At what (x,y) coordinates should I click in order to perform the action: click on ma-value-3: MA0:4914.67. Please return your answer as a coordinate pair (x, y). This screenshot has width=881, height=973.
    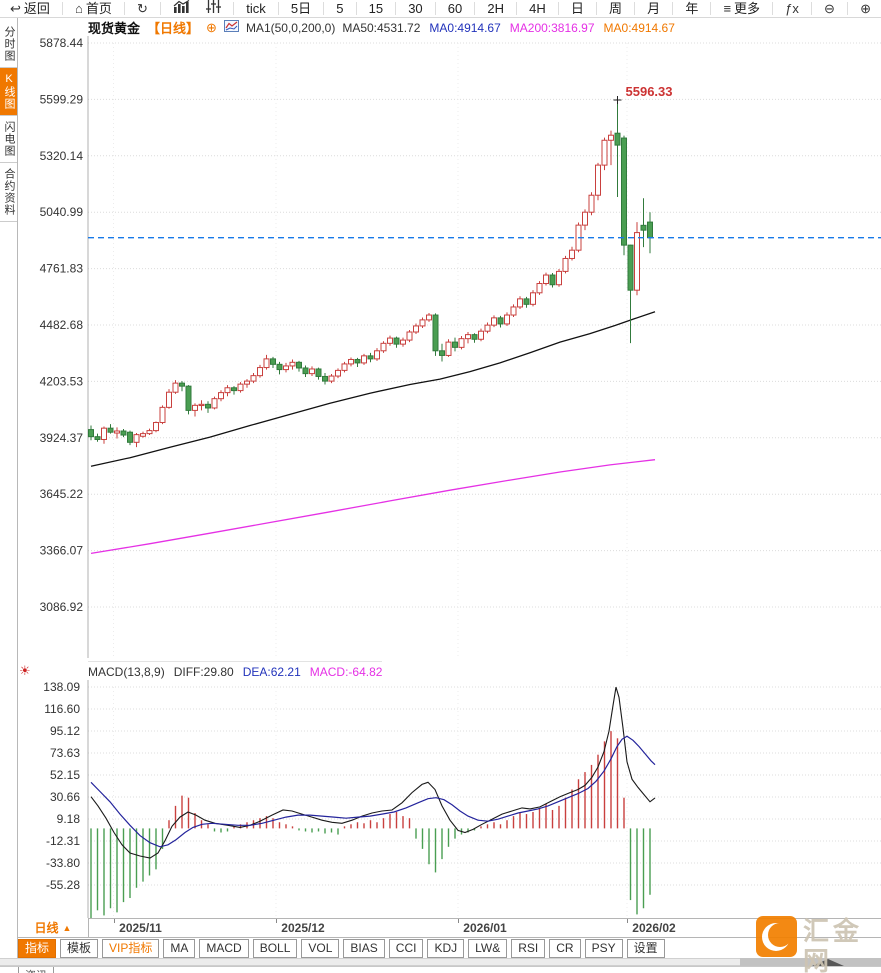
    Looking at the image, I should click on (639, 27).